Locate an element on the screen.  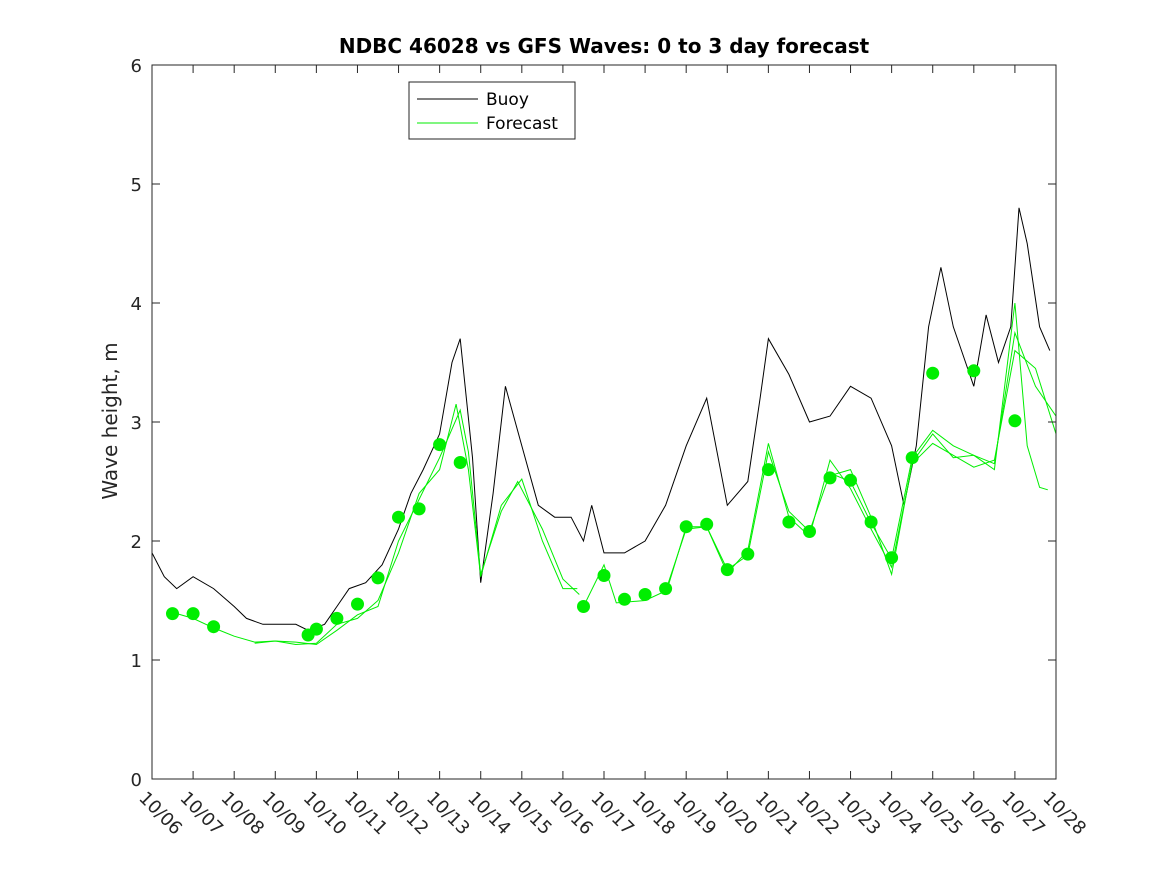
legend-forecast-label: Forecast is located at coordinates (522, 124).